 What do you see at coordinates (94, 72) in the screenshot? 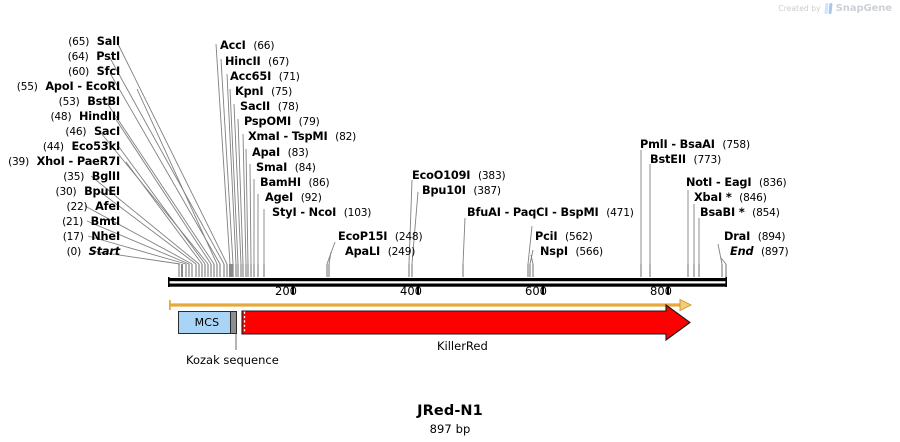
I see `enzyme-label-sfci: (60) SfcI` at bounding box center [94, 72].